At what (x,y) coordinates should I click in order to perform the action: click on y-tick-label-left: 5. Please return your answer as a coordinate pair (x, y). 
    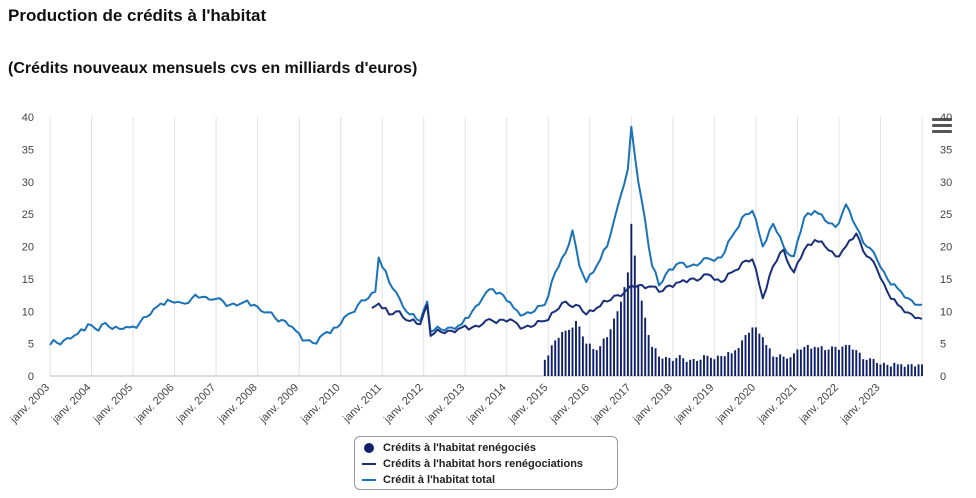
    Looking at the image, I should click on (31, 345).